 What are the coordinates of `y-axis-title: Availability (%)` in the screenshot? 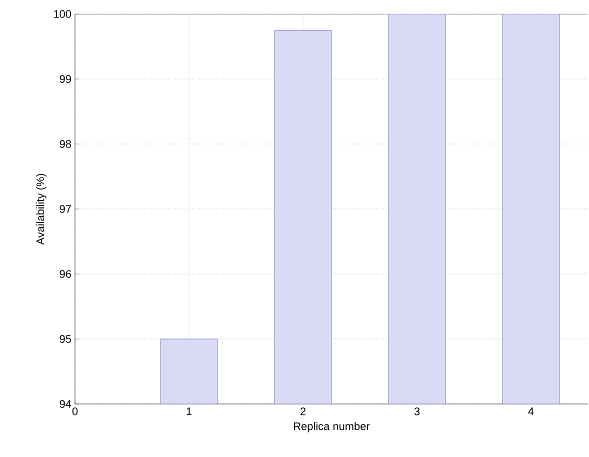 It's located at (41, 209).